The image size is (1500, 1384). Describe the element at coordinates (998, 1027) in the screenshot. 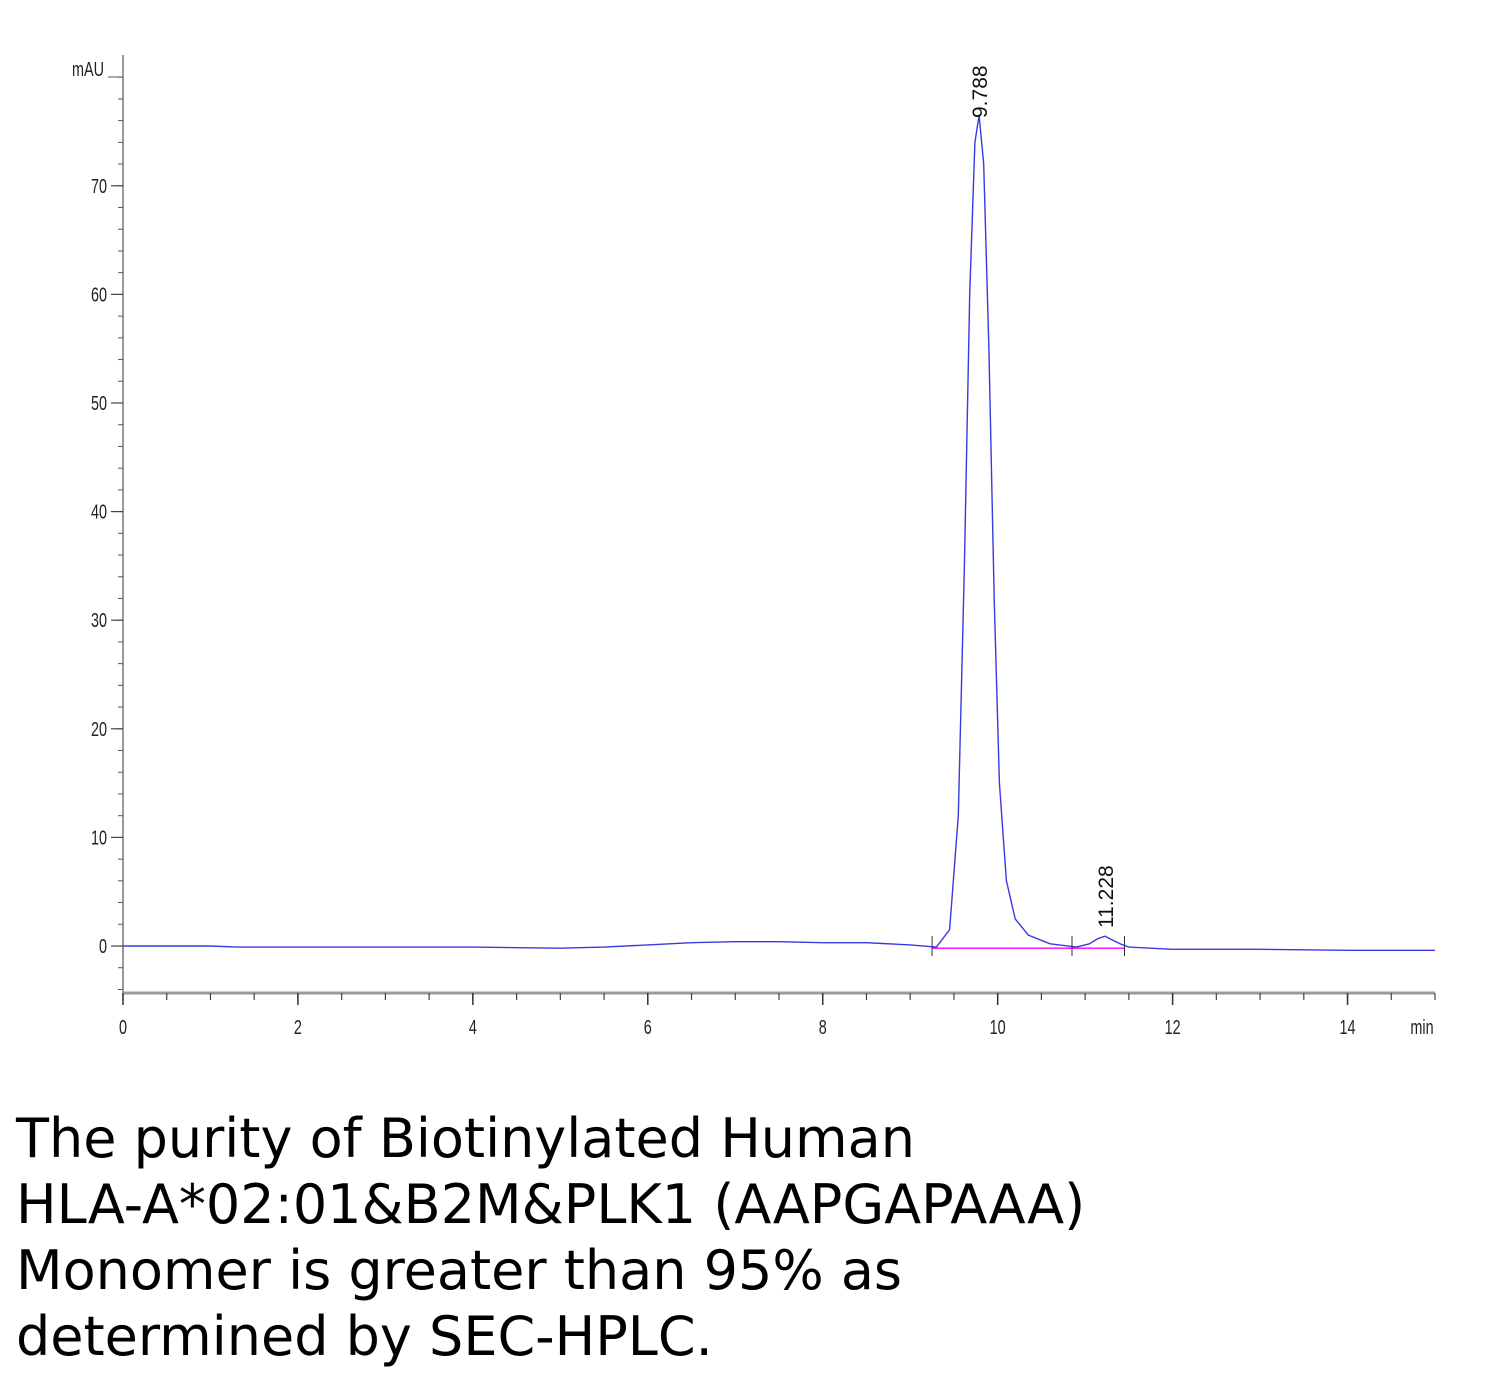

I see `x-tick-label: 10` at that location.